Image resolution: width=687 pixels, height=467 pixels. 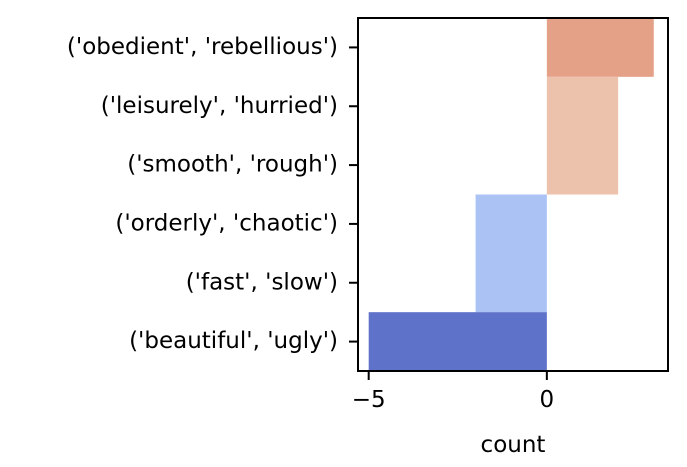 I want to click on x-tick-label-1: 0, so click(x=547, y=400).